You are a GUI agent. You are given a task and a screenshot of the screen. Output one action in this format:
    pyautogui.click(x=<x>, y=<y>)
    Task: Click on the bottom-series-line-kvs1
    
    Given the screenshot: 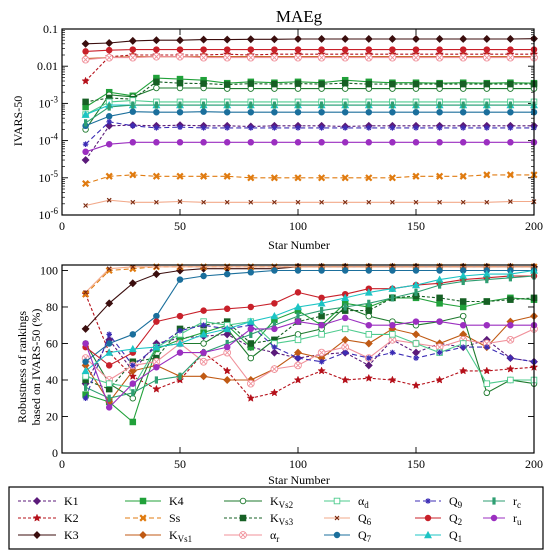 What is the action you would take?
    pyautogui.click(x=310, y=359)
    